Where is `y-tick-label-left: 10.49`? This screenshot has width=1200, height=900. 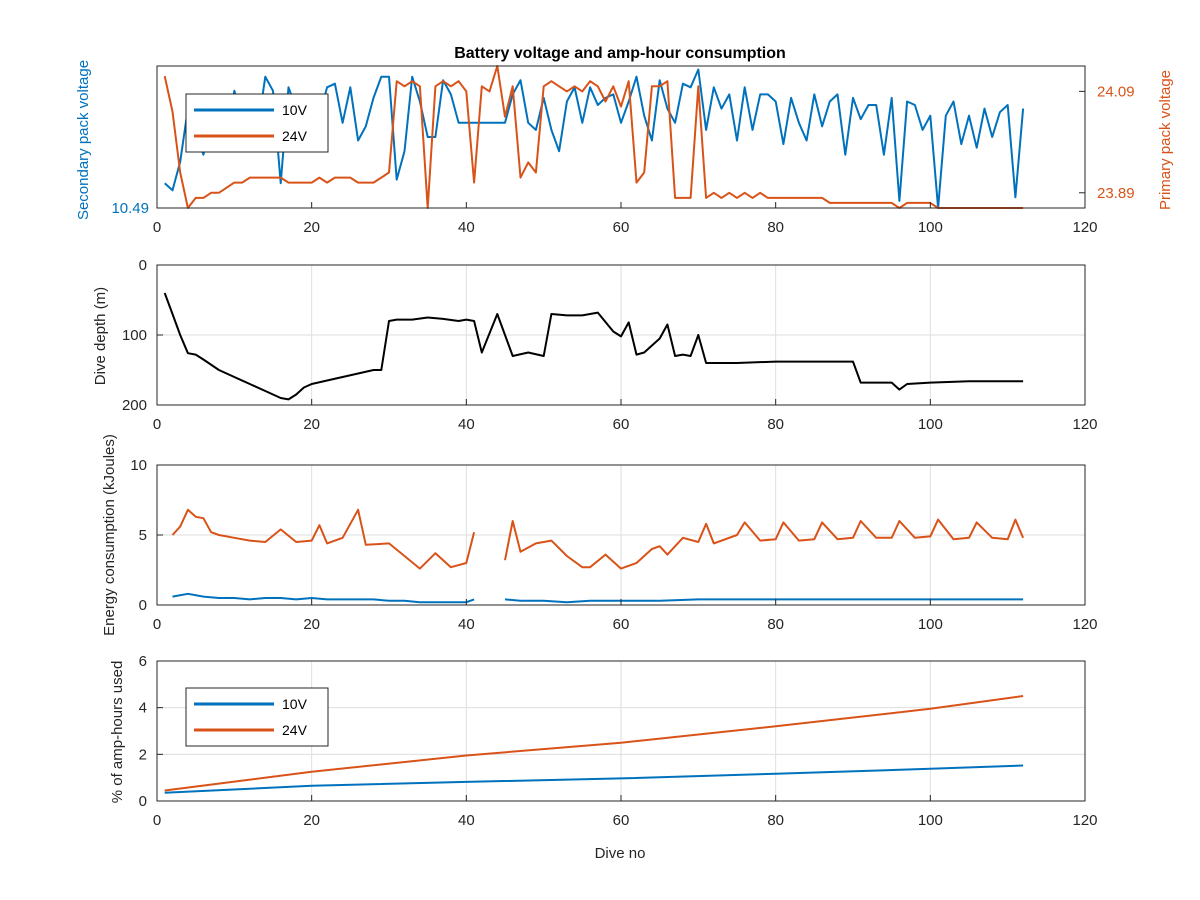
y-tick-label-left: 10.49 is located at coordinates (130, 208).